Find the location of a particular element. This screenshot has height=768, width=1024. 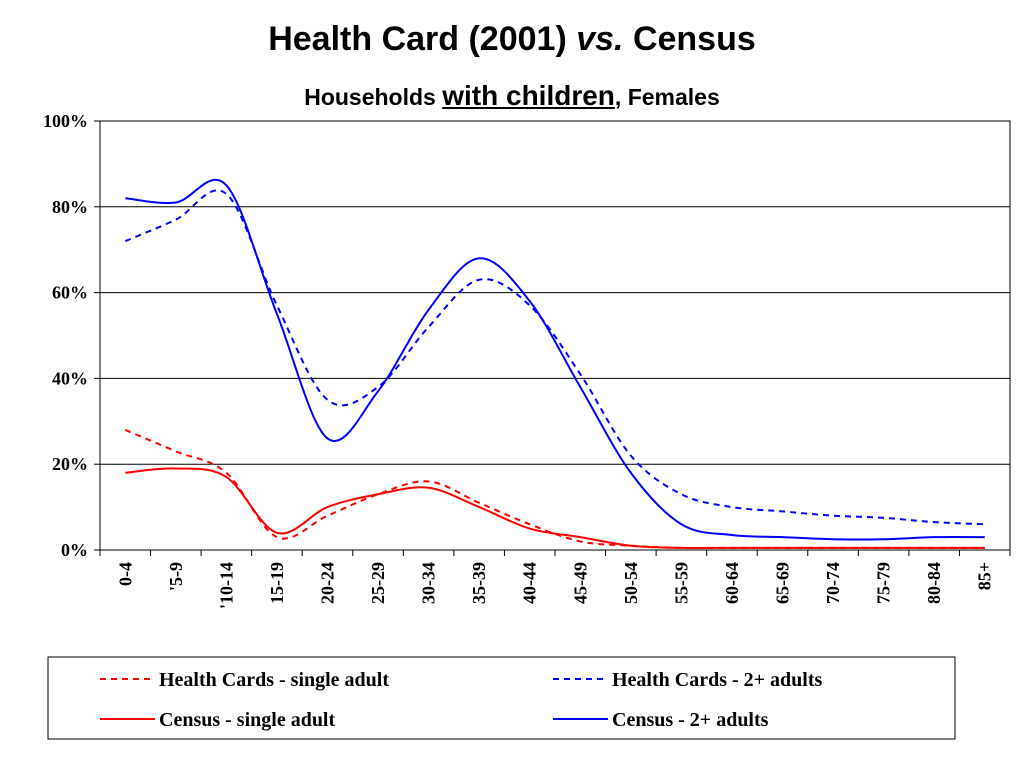

legend-label: Census - single adult is located at coordinates (247, 720).